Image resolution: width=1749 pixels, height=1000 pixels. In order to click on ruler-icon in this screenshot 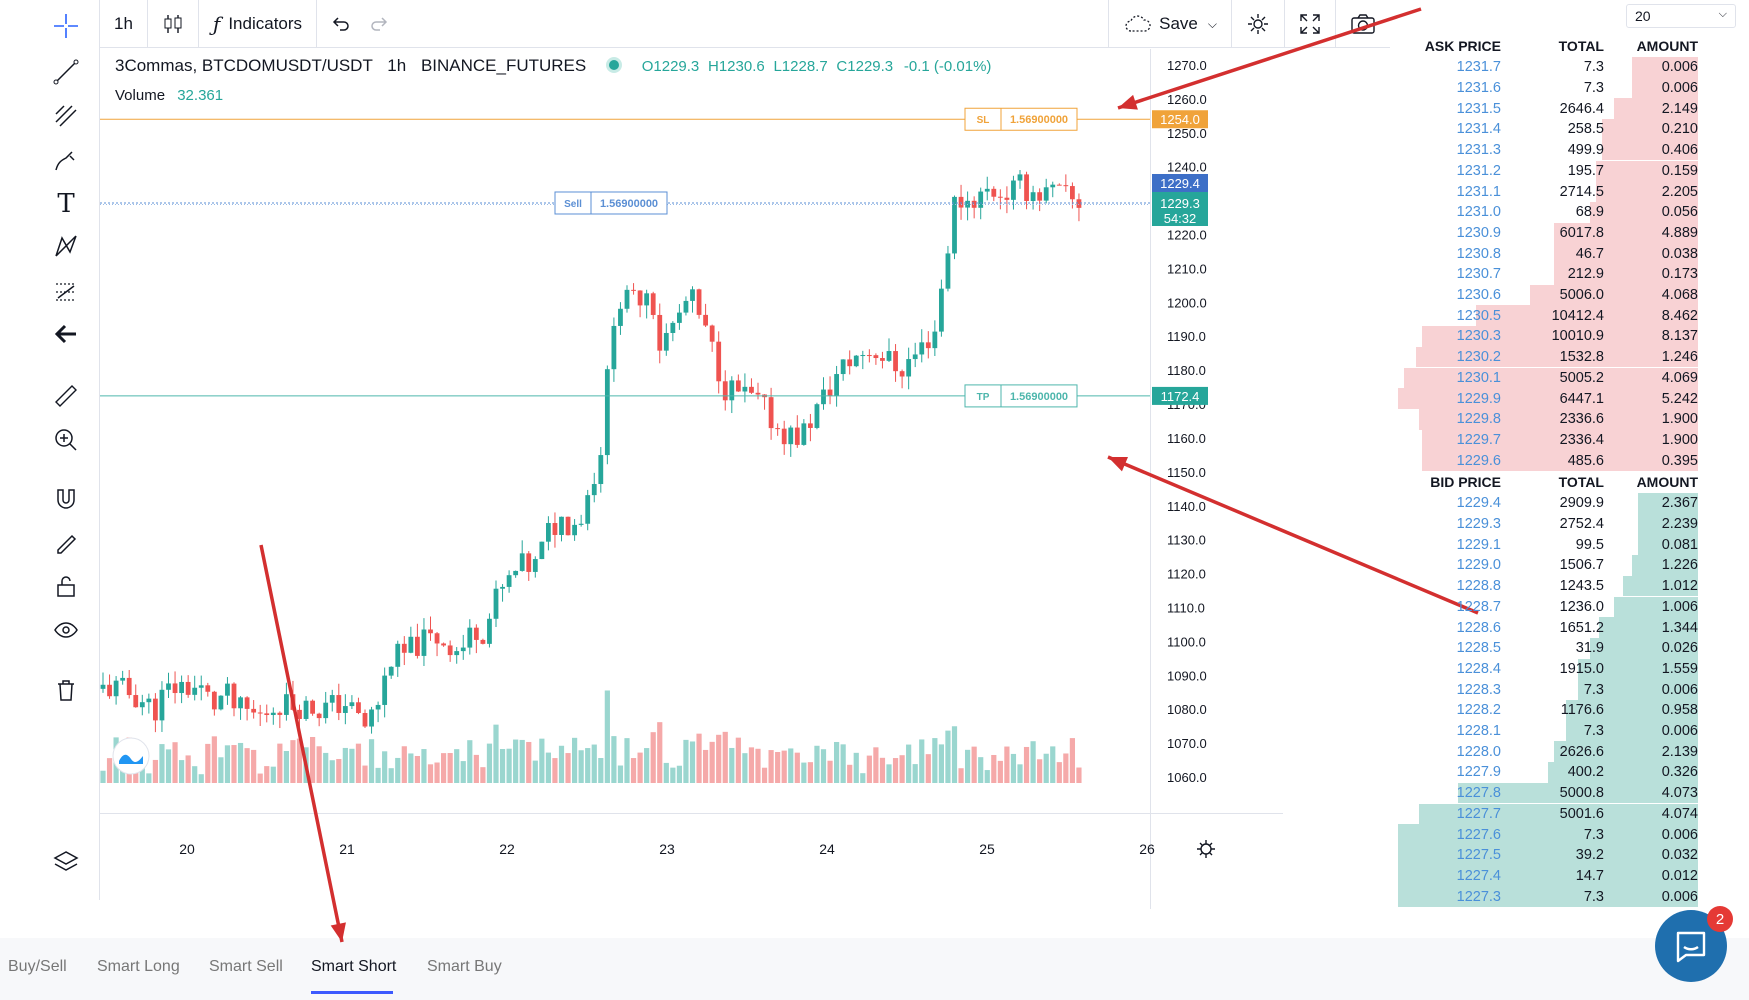, I will do `click(66, 396)`.